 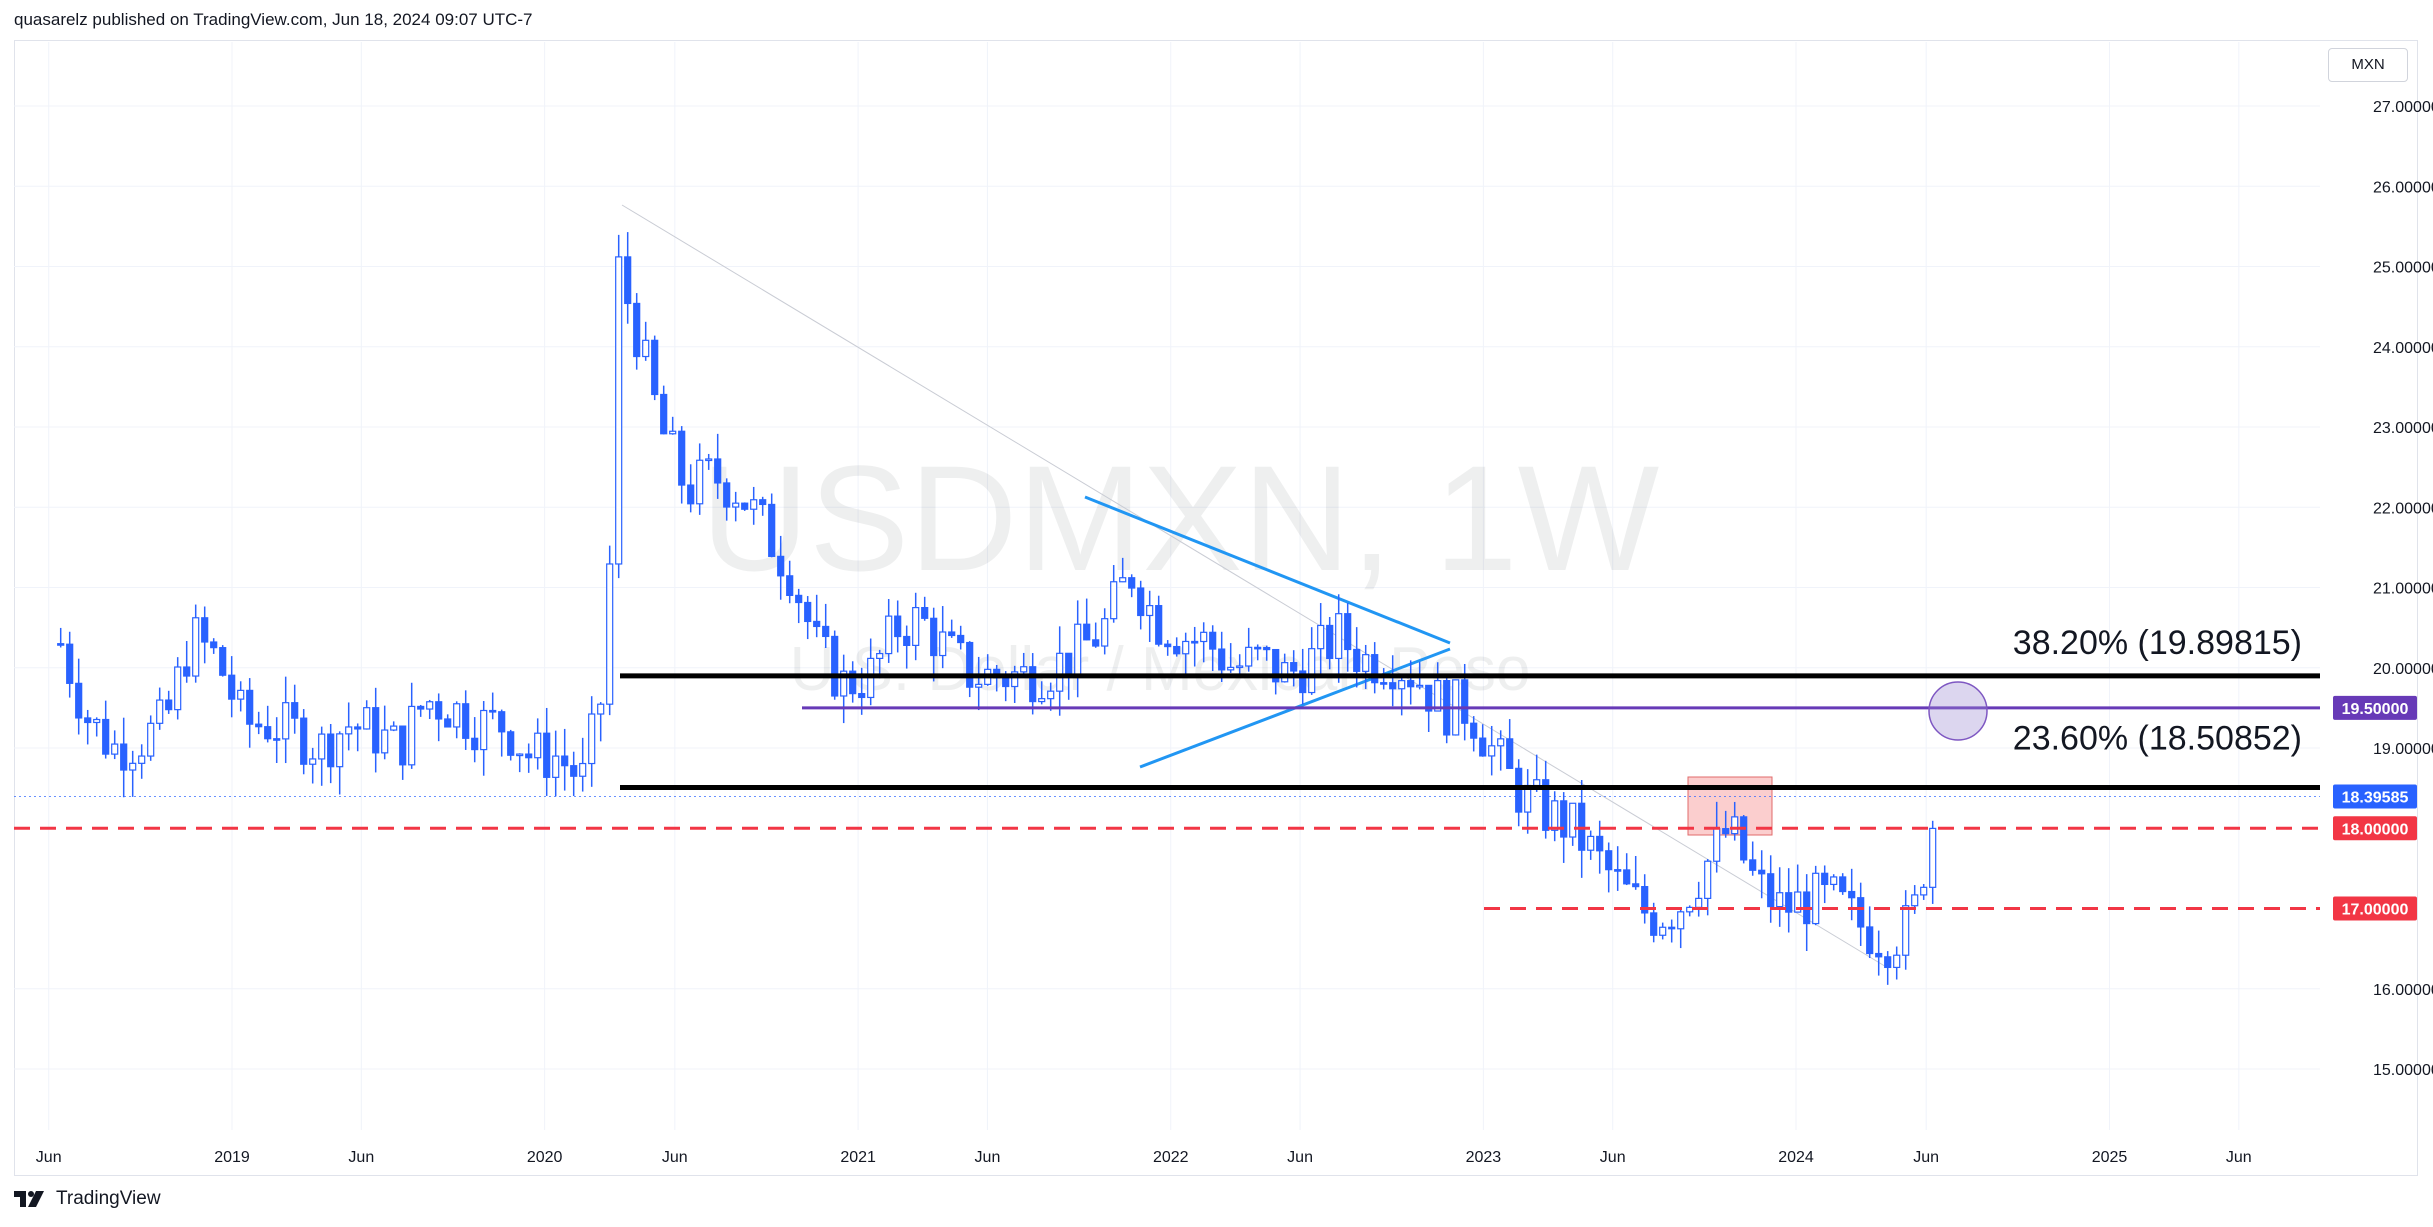 I want to click on watermark-symbol: USDMXN, 1W, so click(x=1180, y=518).